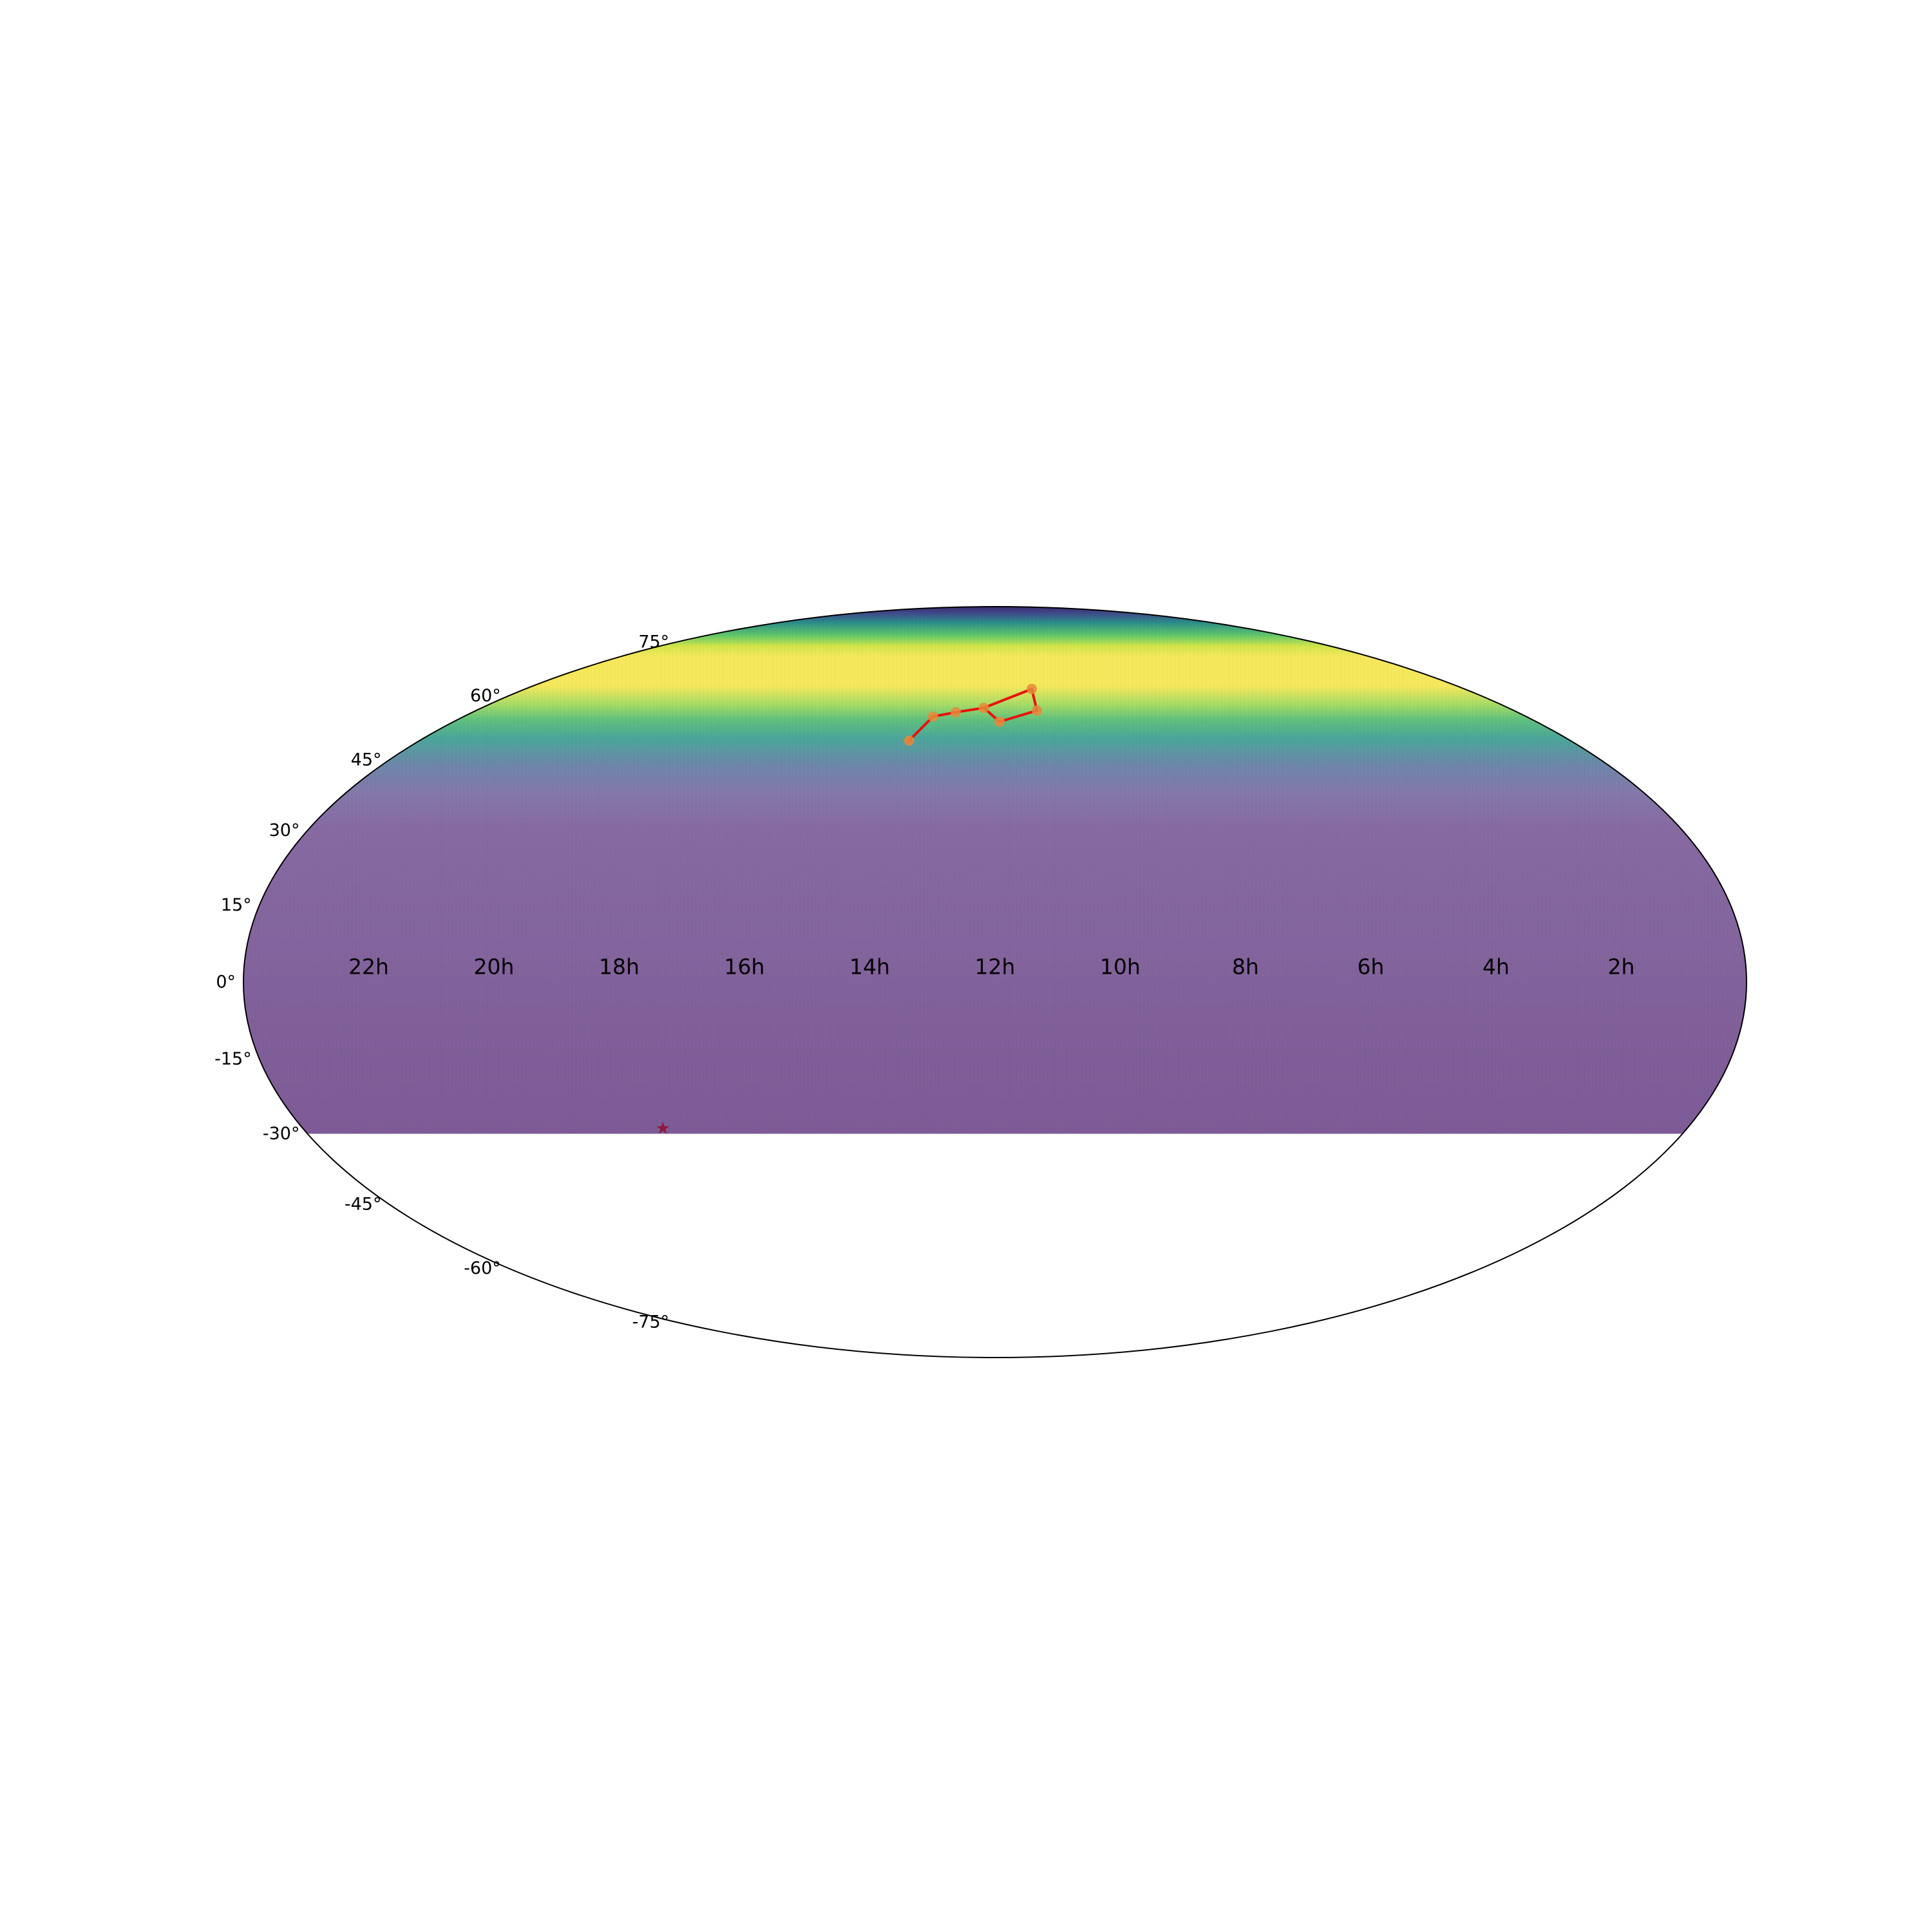 The width and height of the screenshot is (1932, 1932). Describe the element at coordinates (651, 1322) in the screenshot. I see `dec-tick-label: -75°` at that location.